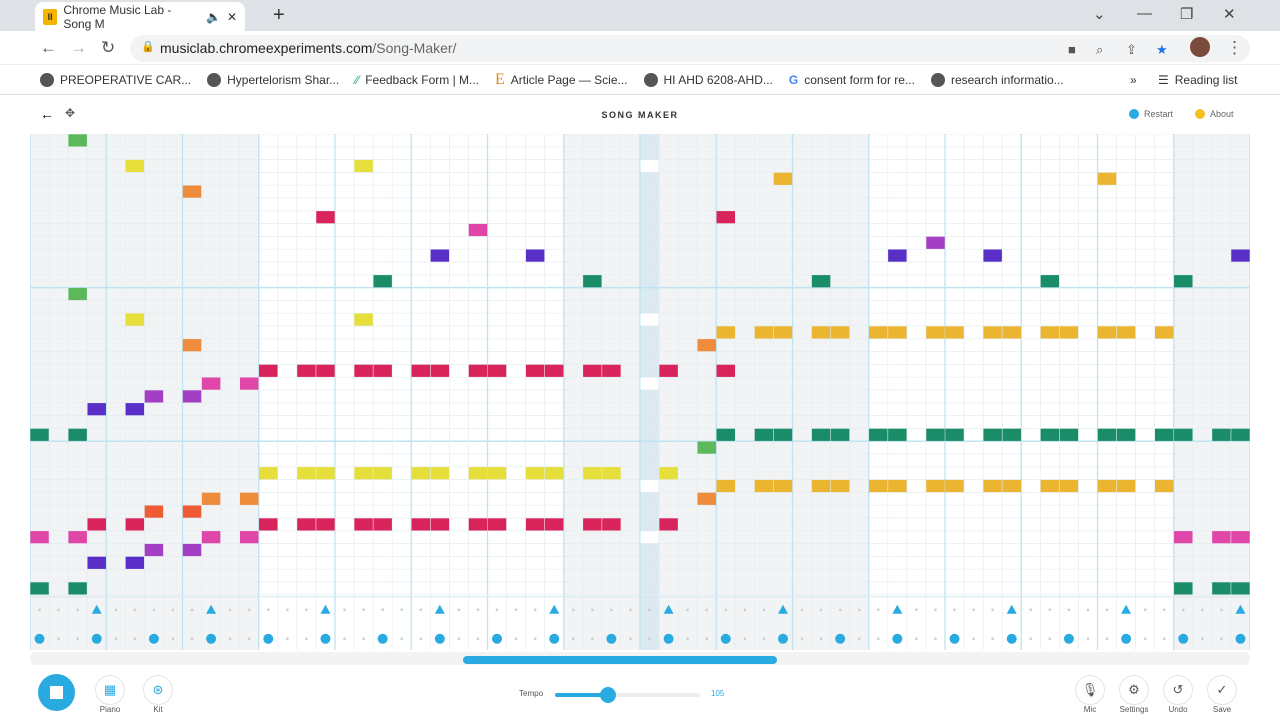  Describe the element at coordinates (213, 16) in the screenshot. I see `speaker-icon: 🔈` at that location.